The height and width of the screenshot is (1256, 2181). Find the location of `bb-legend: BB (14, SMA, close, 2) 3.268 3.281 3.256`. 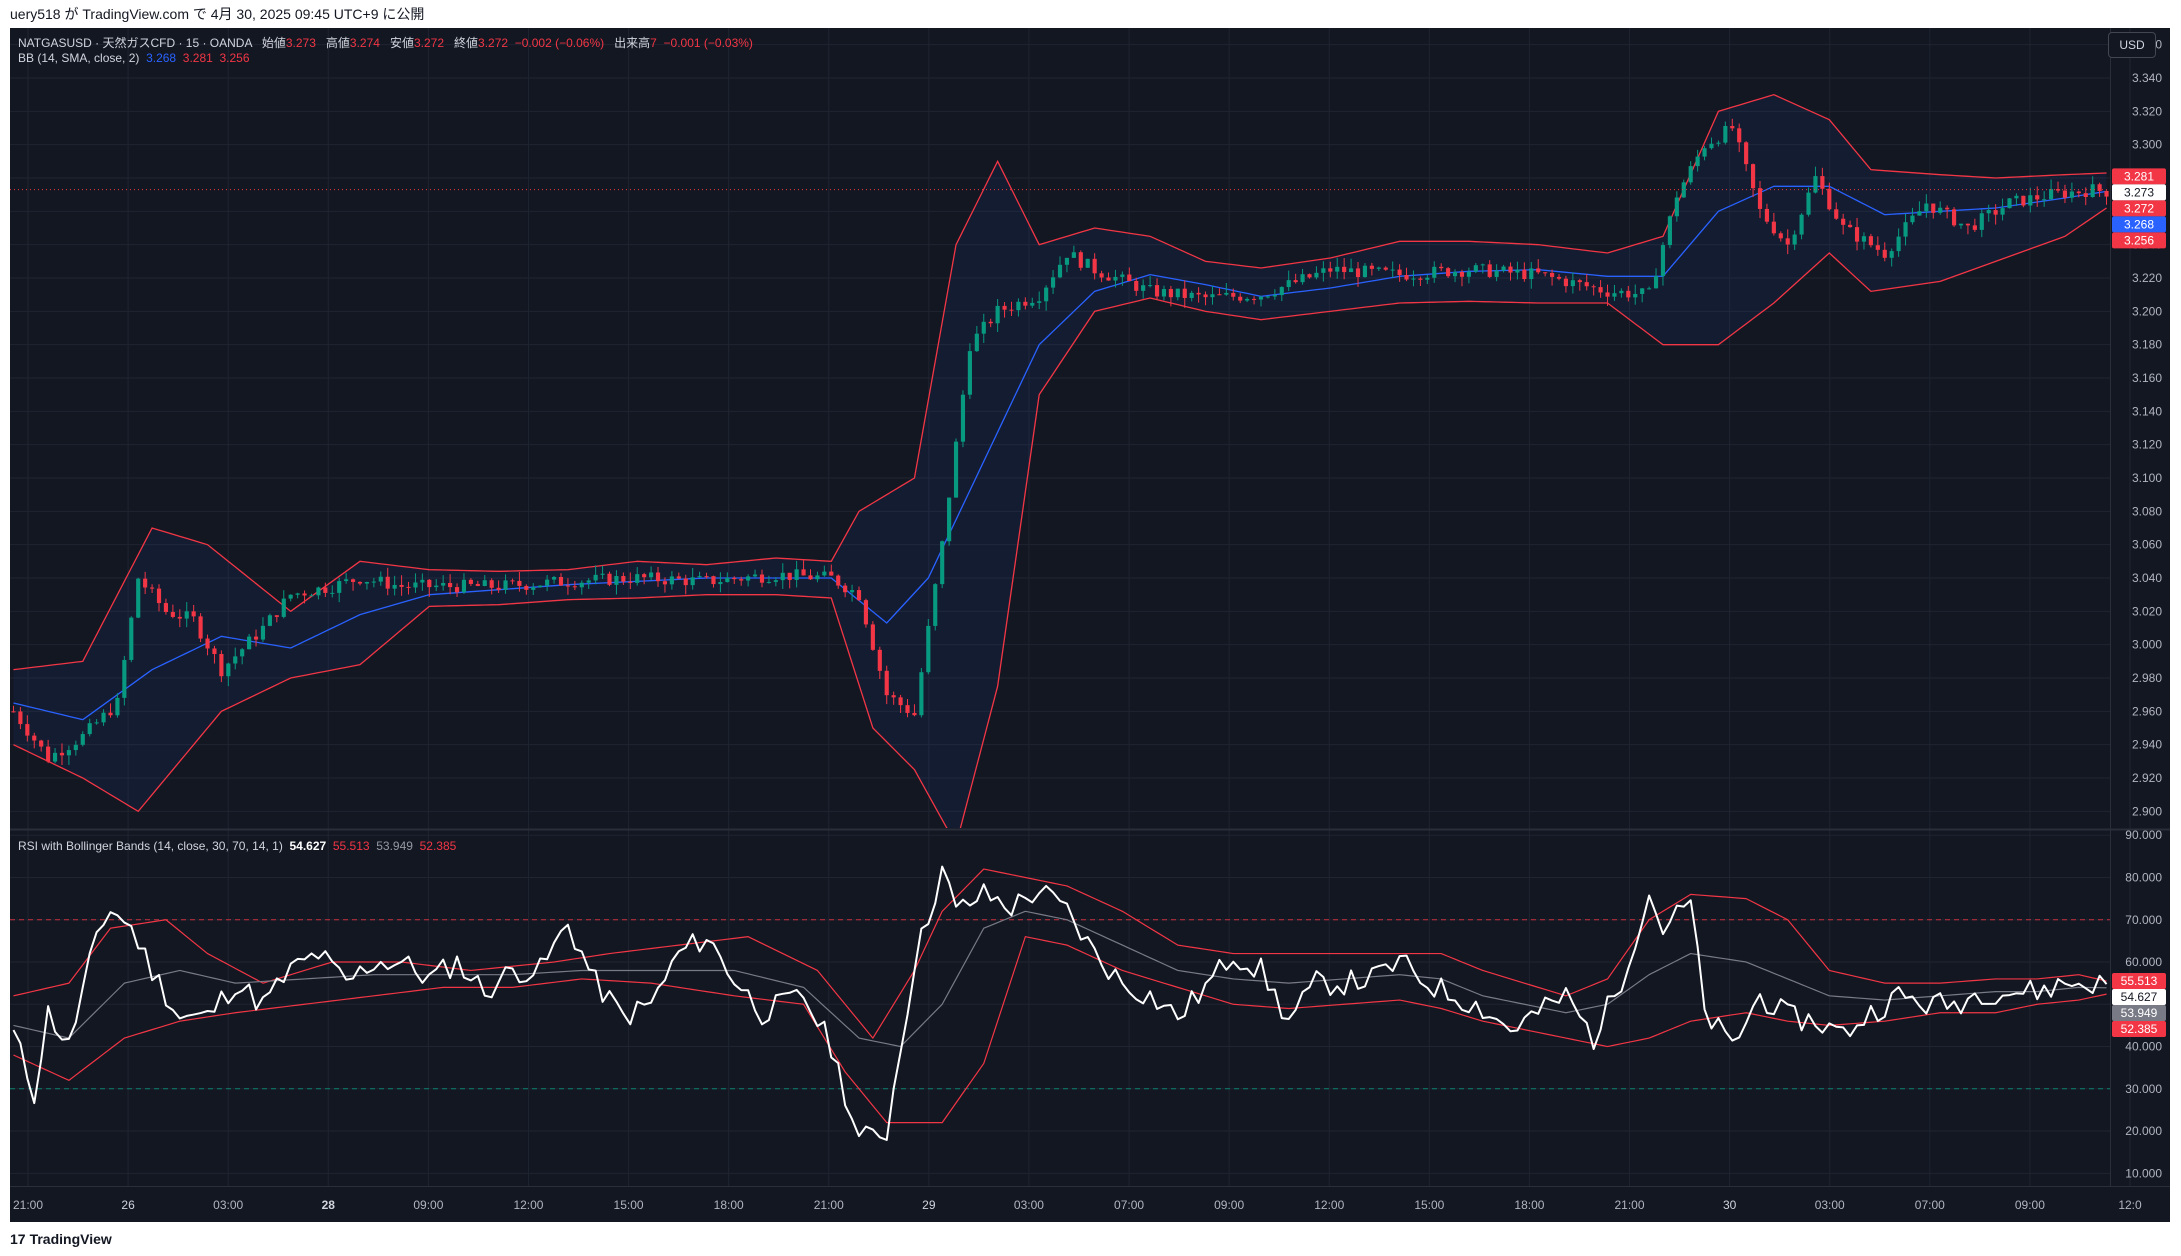

bb-legend: BB (14, SMA, close, 2) 3.268 3.281 3.256 is located at coordinates (134, 58).